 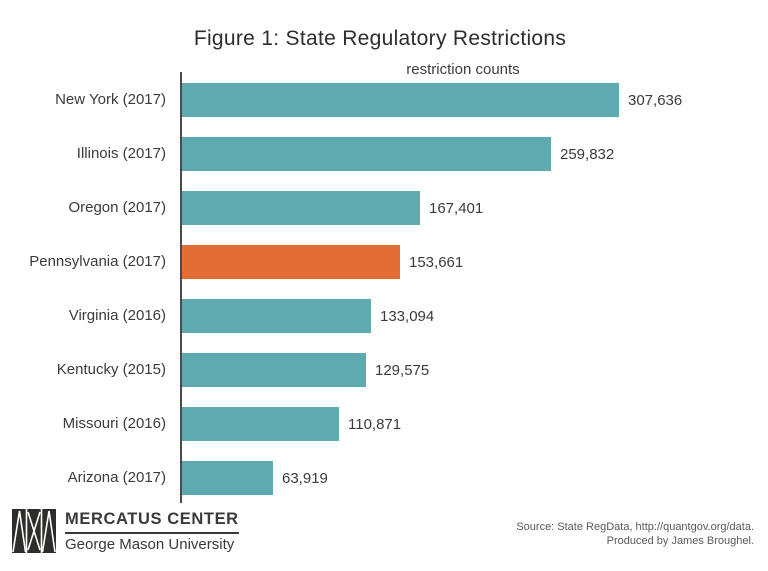 I want to click on bar-value-label: 110,871, so click(x=375, y=424).